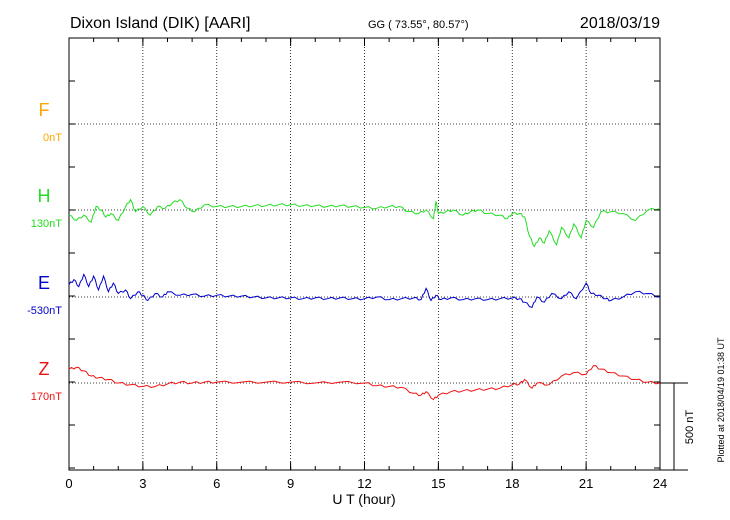 Image resolution: width=730 pixels, height=520 pixels. Describe the element at coordinates (364, 223) in the screenshot. I see `series-line-H` at that location.